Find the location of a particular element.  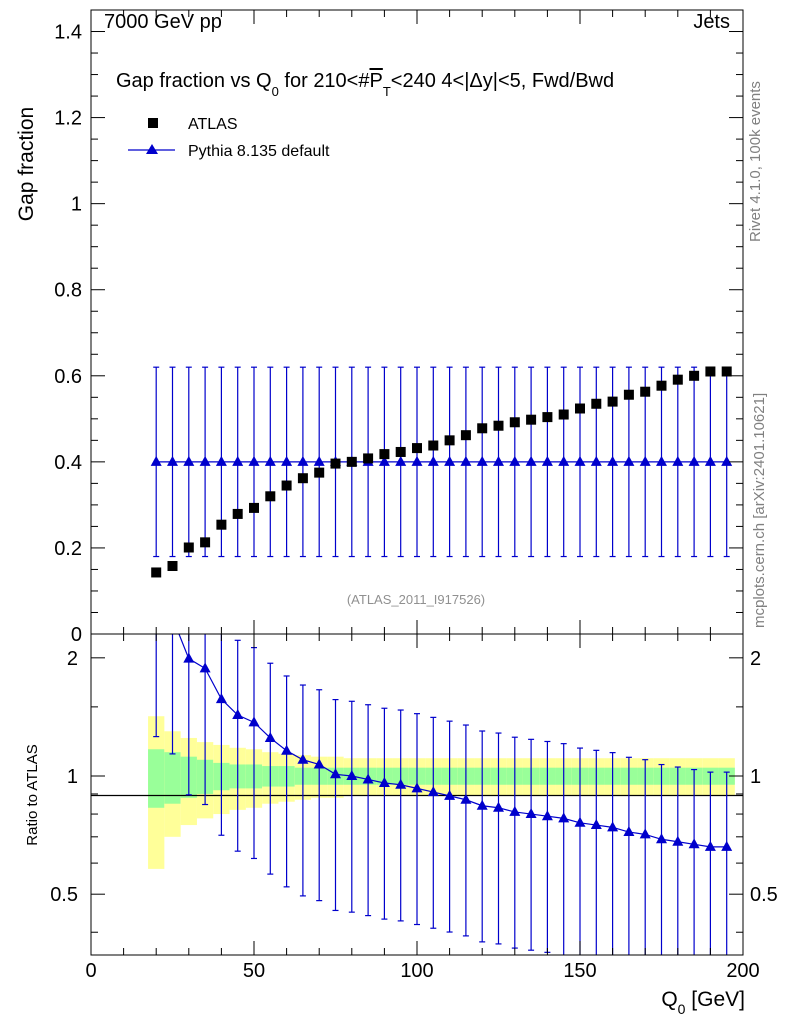

ratio-y-tick-label: 0.5 is located at coordinates (64, 895).